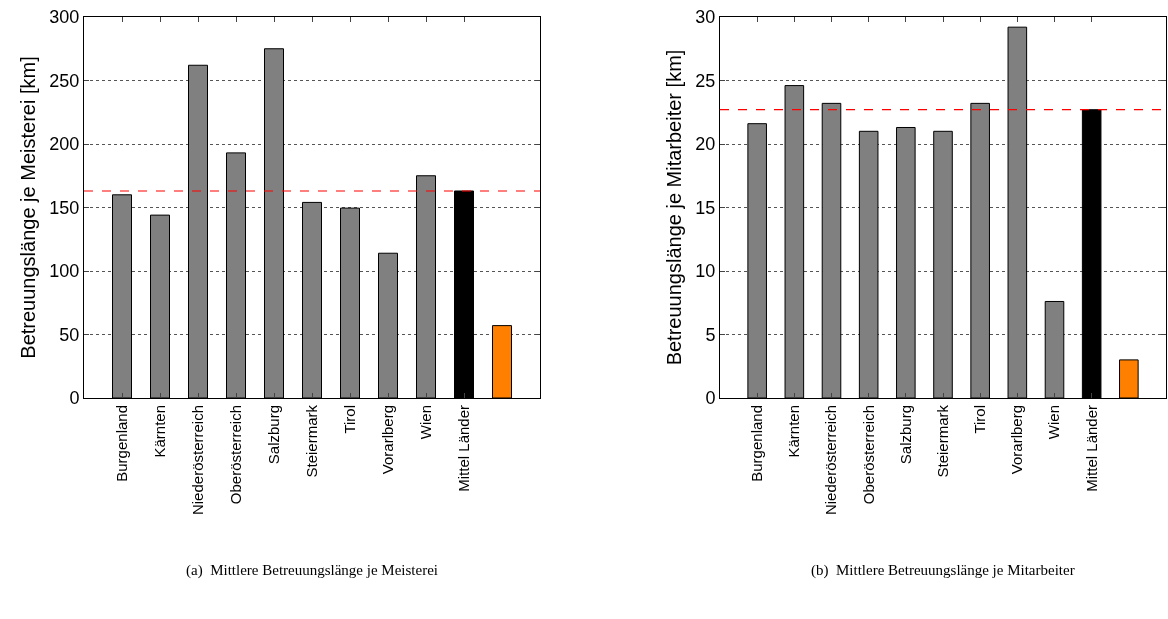  I want to click on y-tick-label: 5, so click(710, 334).